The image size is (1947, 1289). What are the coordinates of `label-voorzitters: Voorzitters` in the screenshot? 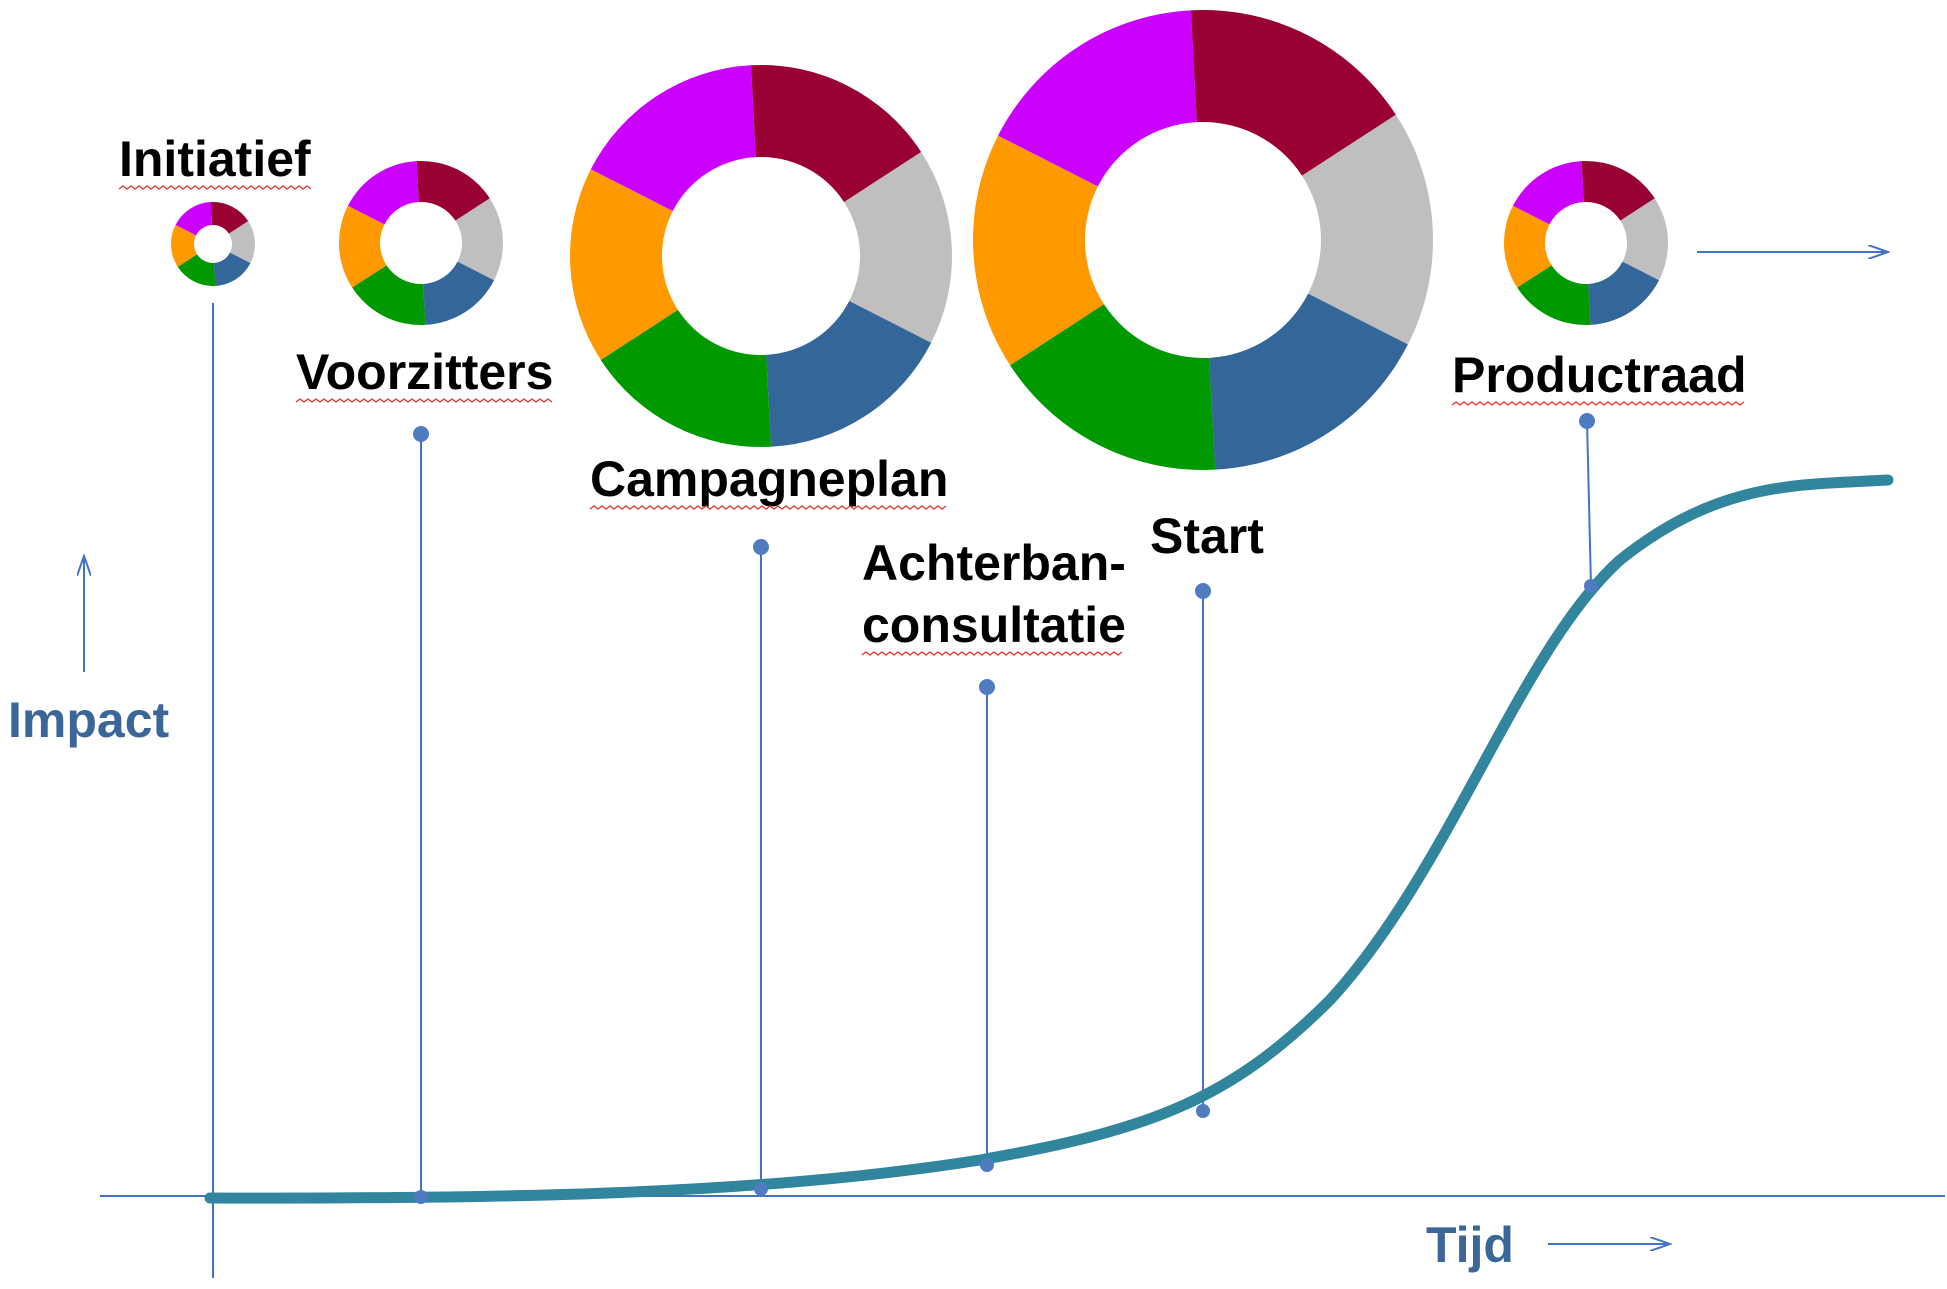 It's located at (424, 372).